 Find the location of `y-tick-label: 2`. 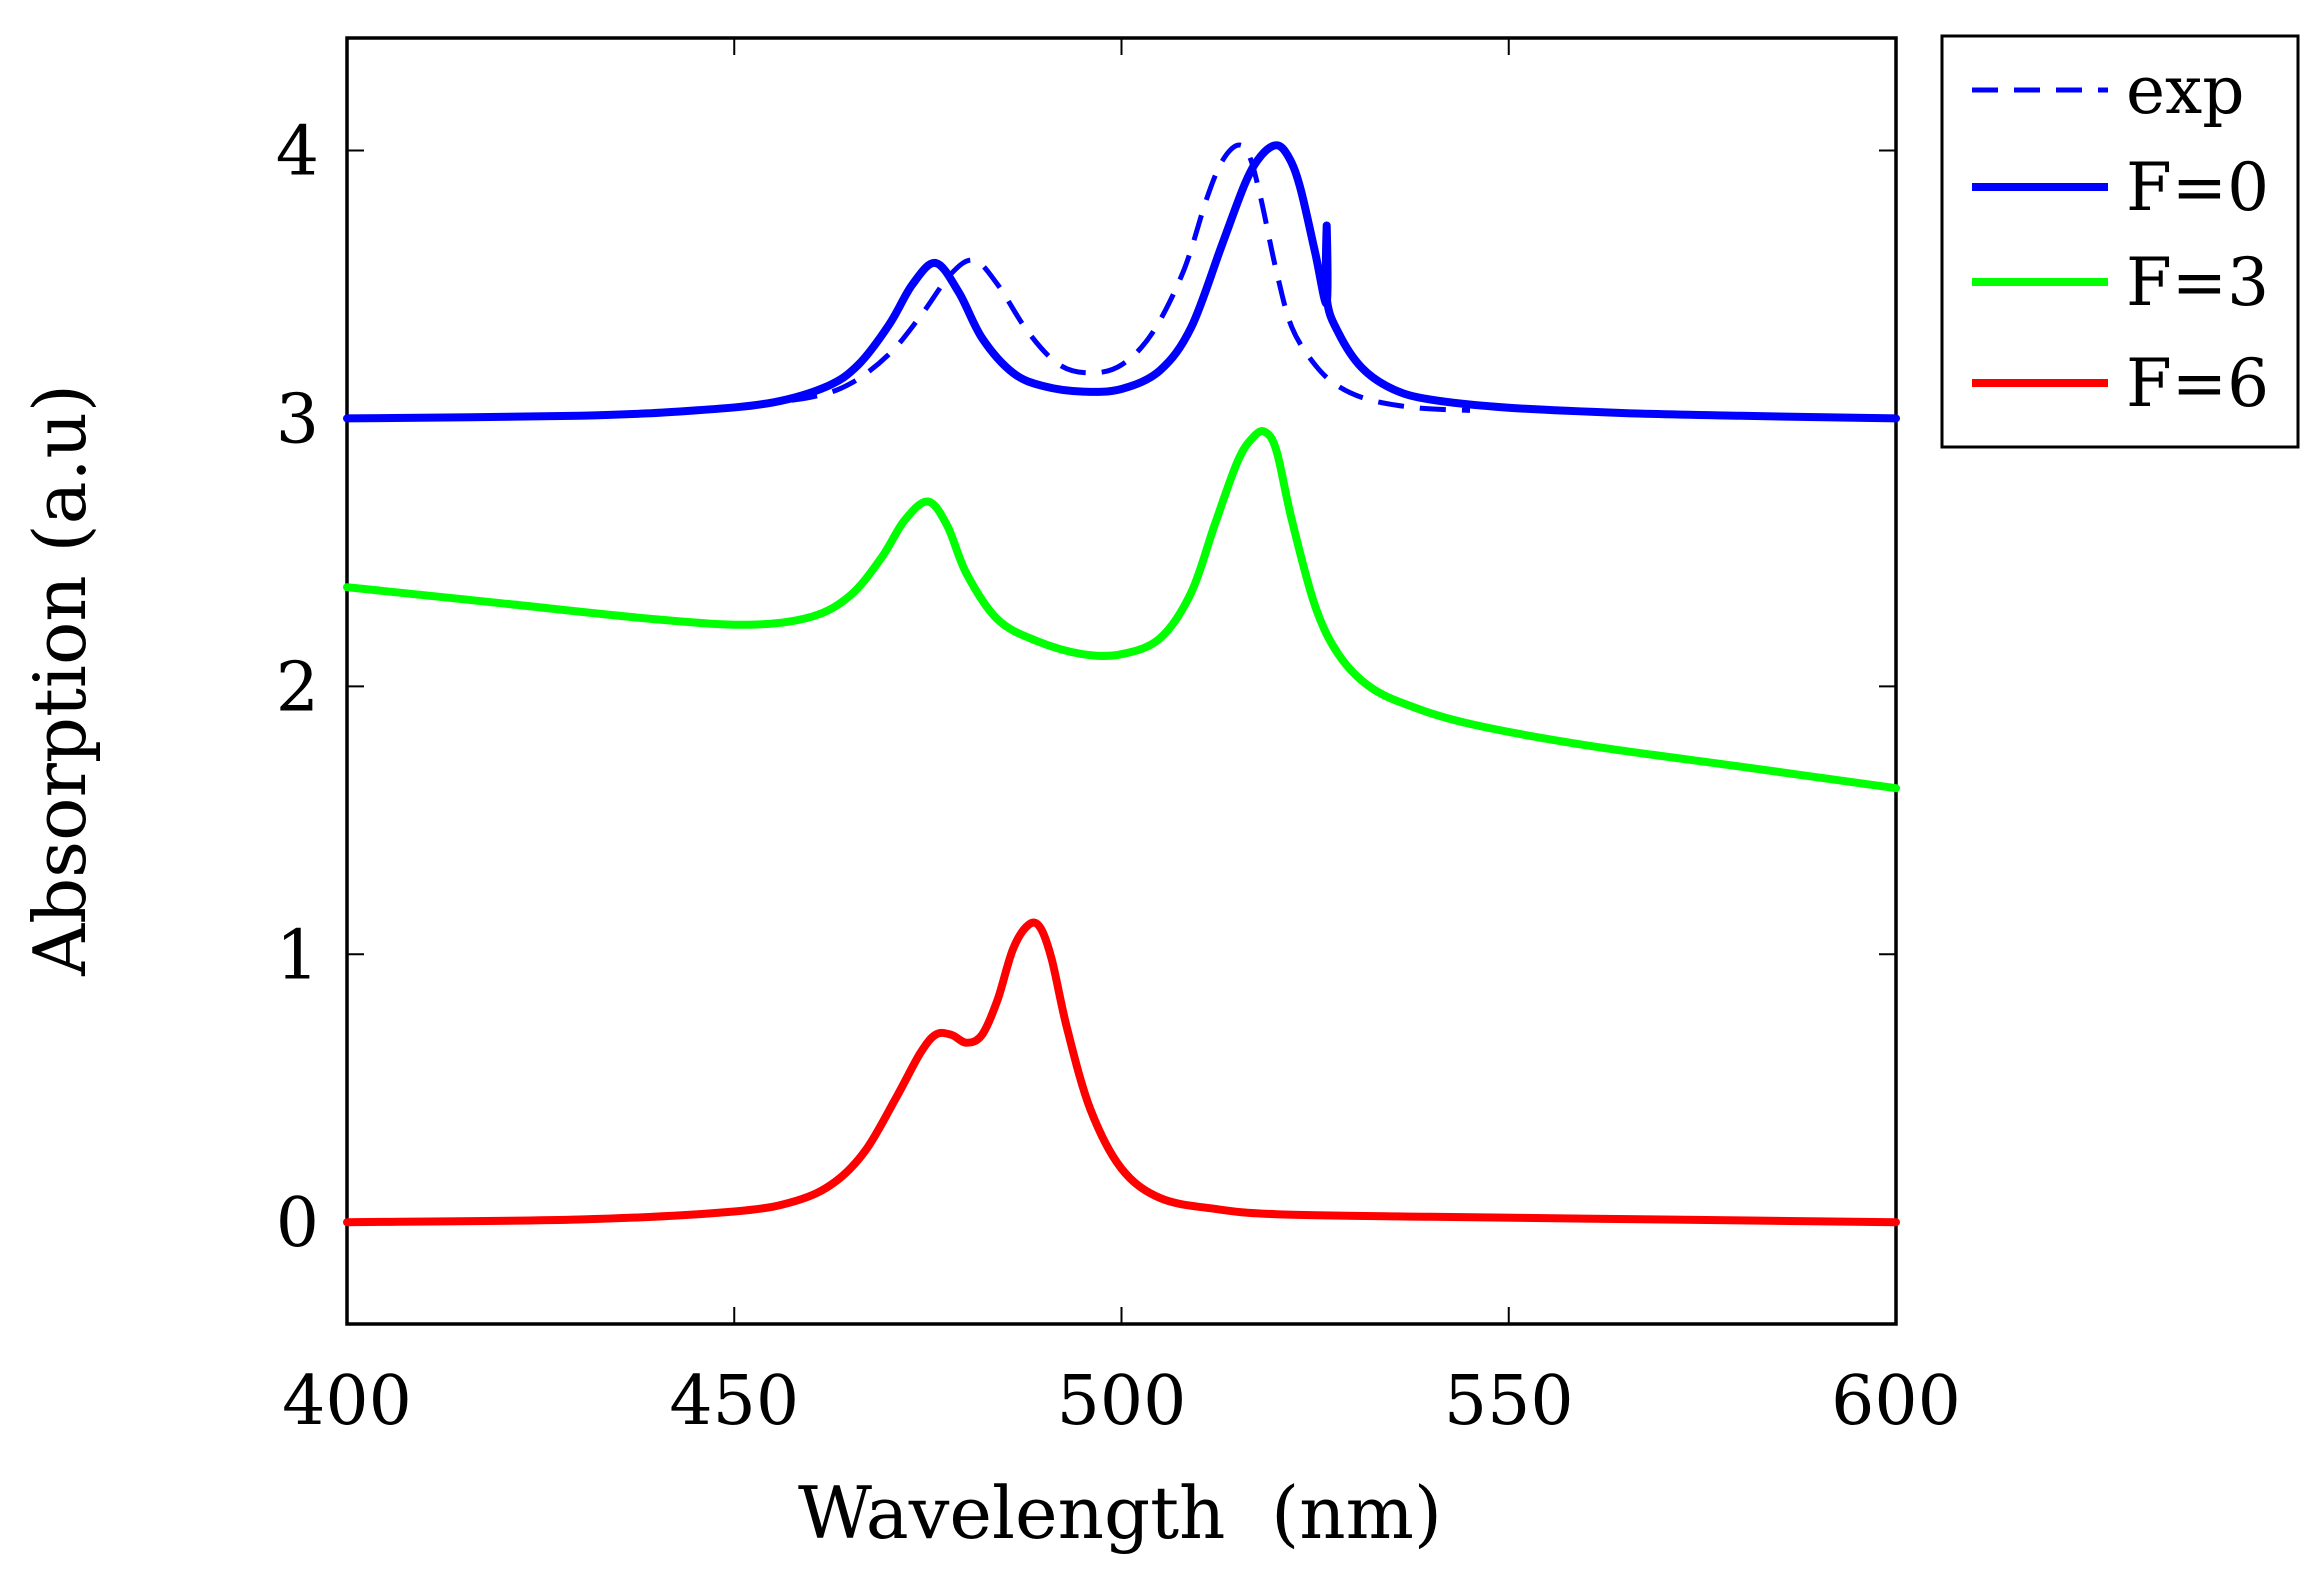

y-tick-label: 2 is located at coordinates (297, 687).